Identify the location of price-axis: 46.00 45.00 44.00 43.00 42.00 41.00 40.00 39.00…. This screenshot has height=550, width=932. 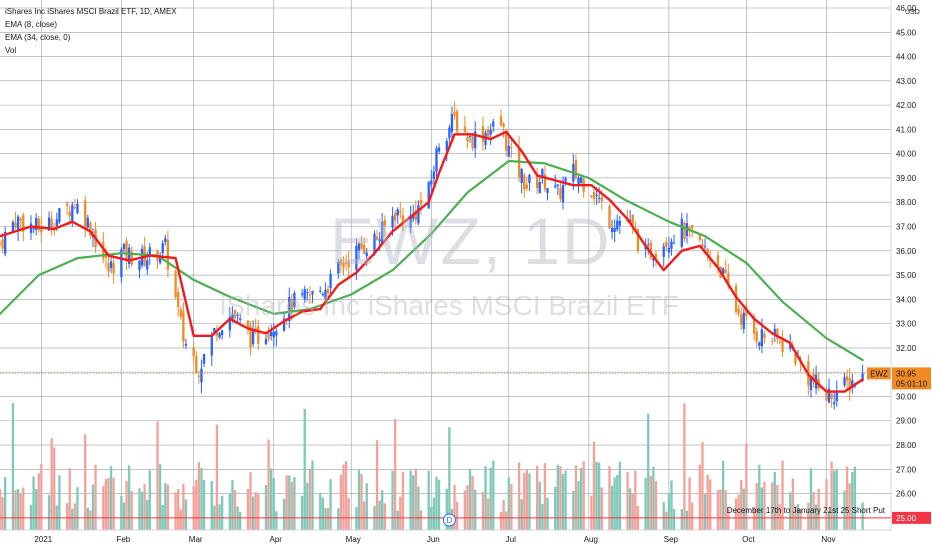
(910, 265).